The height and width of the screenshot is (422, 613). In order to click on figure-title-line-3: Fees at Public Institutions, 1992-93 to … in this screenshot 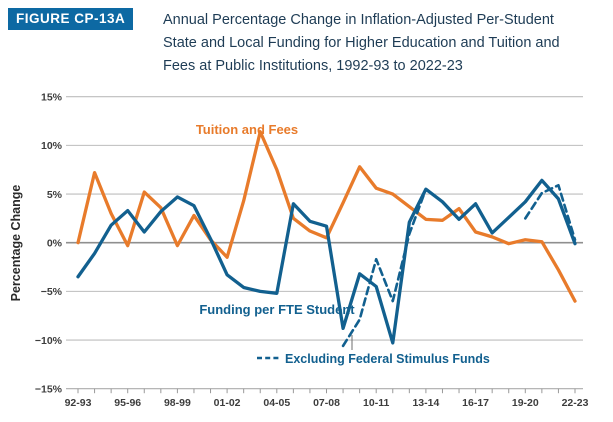, I will do `click(313, 66)`.